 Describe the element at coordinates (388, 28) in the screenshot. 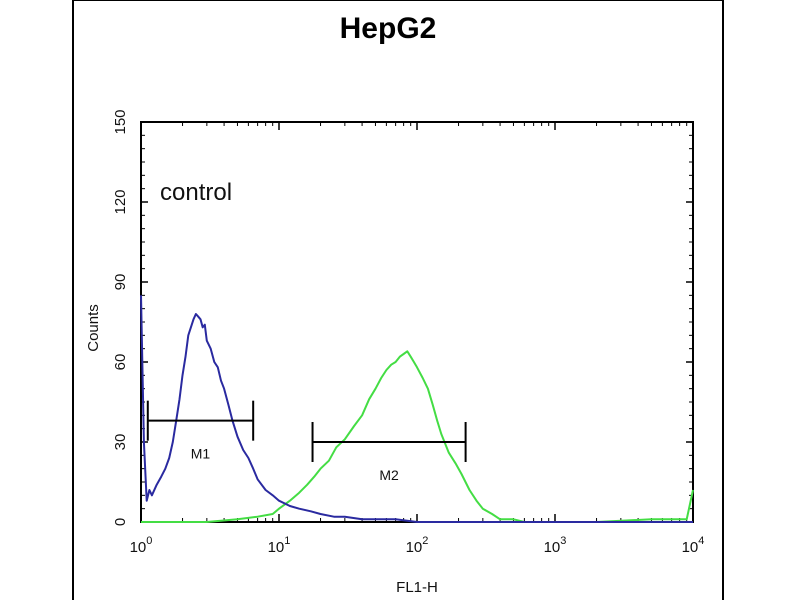

I see `chart-title: HepG2` at that location.